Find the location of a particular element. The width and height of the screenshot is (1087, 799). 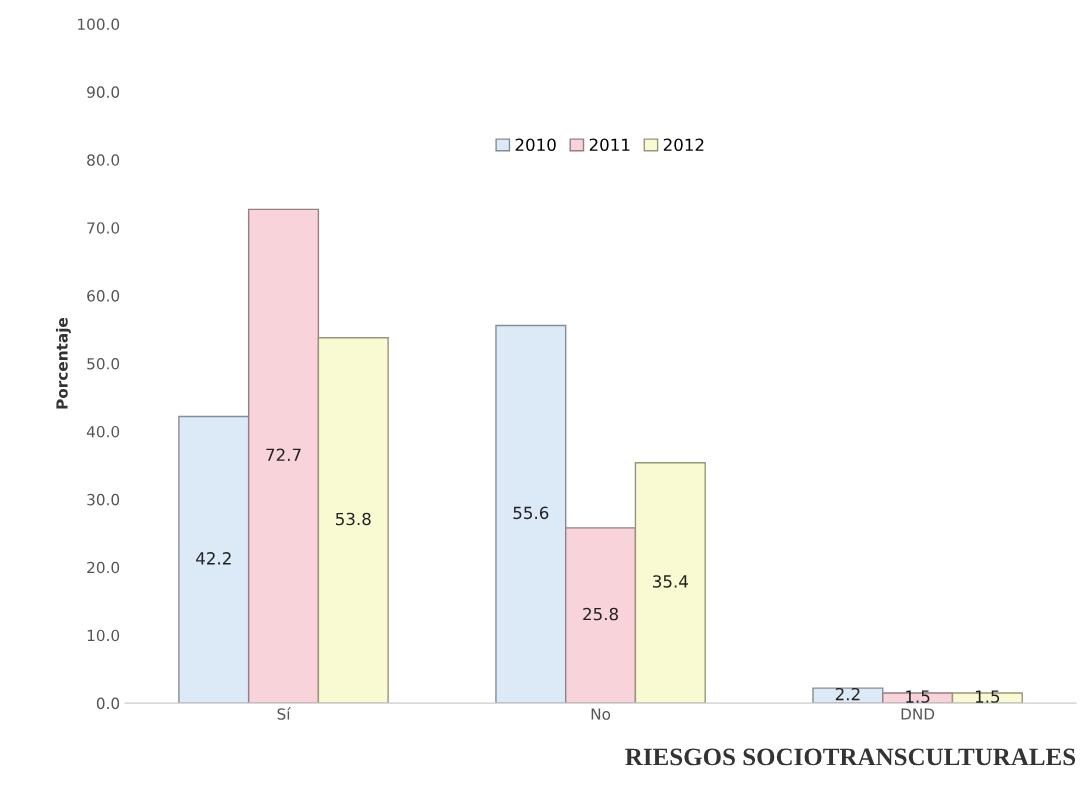

data-label: 55.6 is located at coordinates (531, 513).